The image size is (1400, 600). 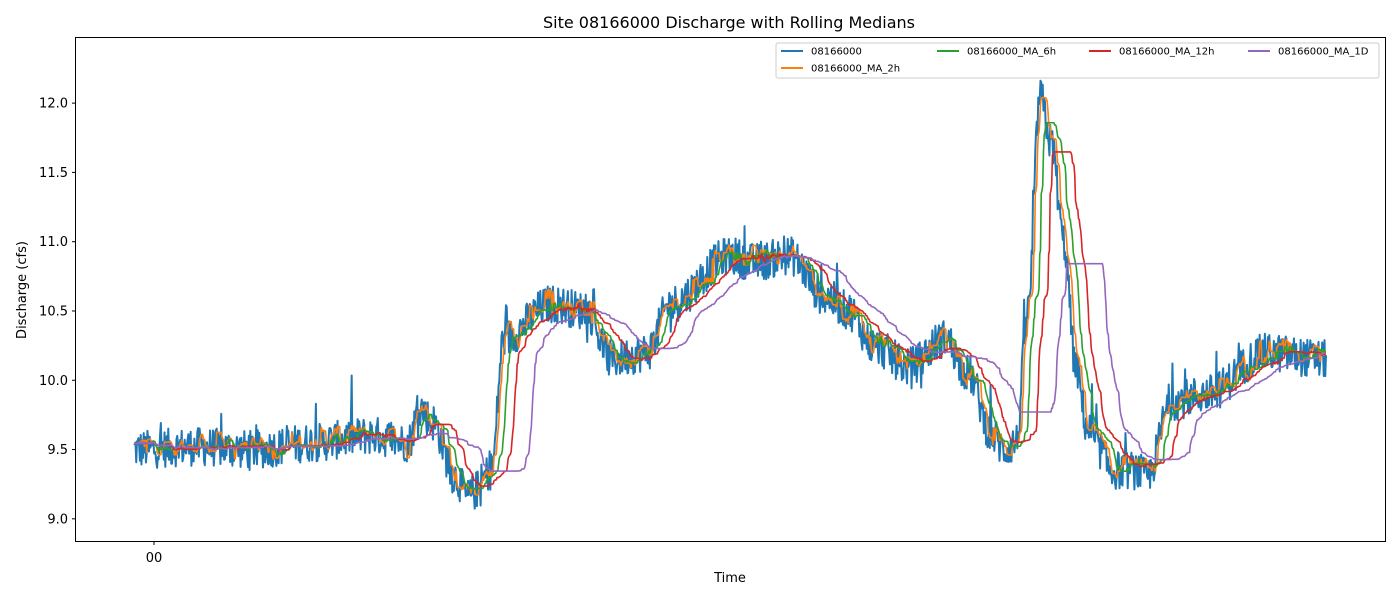 What do you see at coordinates (855, 69) in the screenshot?
I see `legend-label: 08166000_MA_2h` at bounding box center [855, 69].